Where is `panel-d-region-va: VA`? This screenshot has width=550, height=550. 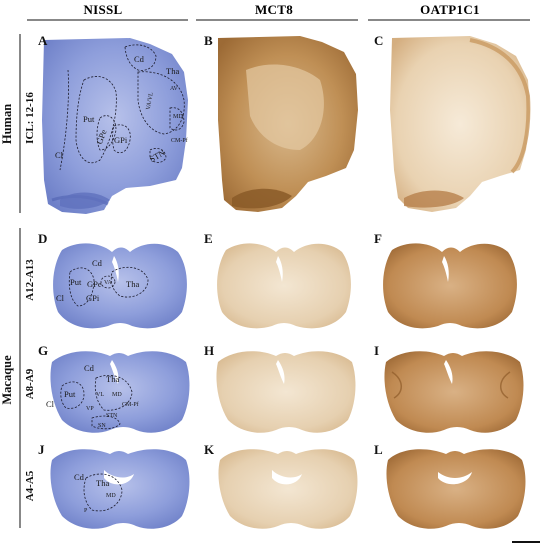
panel-d-region-va: VA is located at coordinates (108, 283).